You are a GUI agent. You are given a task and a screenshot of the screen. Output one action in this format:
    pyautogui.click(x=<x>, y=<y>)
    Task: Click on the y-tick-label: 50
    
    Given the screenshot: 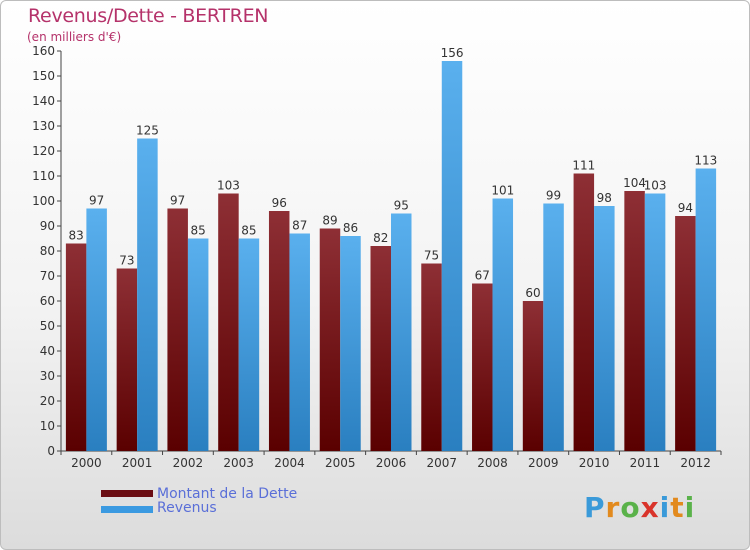 What is the action you would take?
    pyautogui.click(x=47, y=326)
    